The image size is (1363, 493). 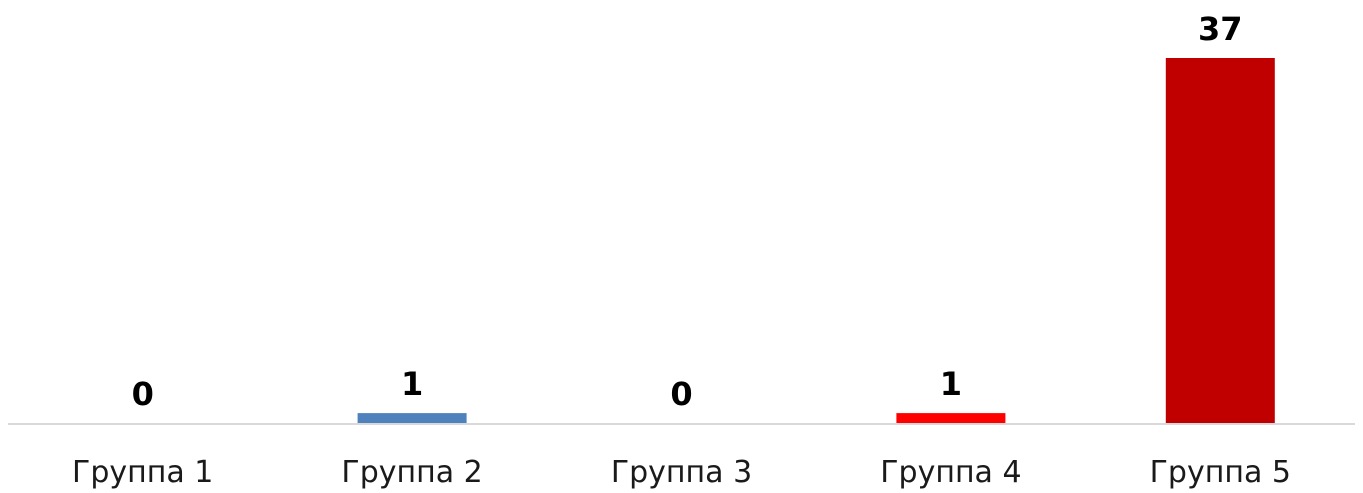 I want to click on category-label-2: Группа 2, so click(x=411, y=472).